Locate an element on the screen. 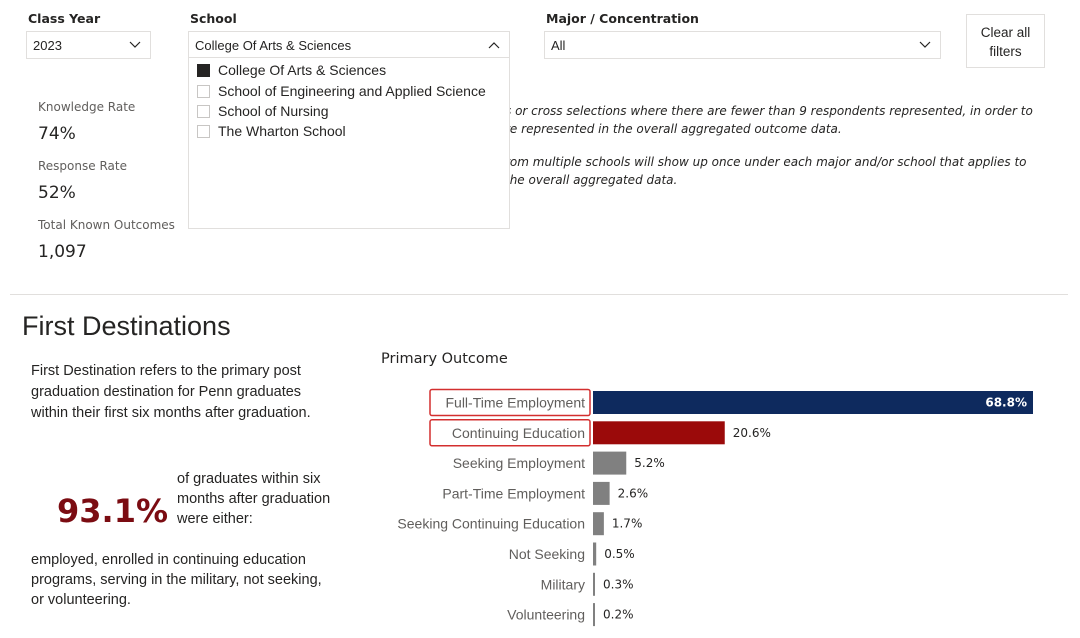  class-year-label: Class Year is located at coordinates (64, 18).